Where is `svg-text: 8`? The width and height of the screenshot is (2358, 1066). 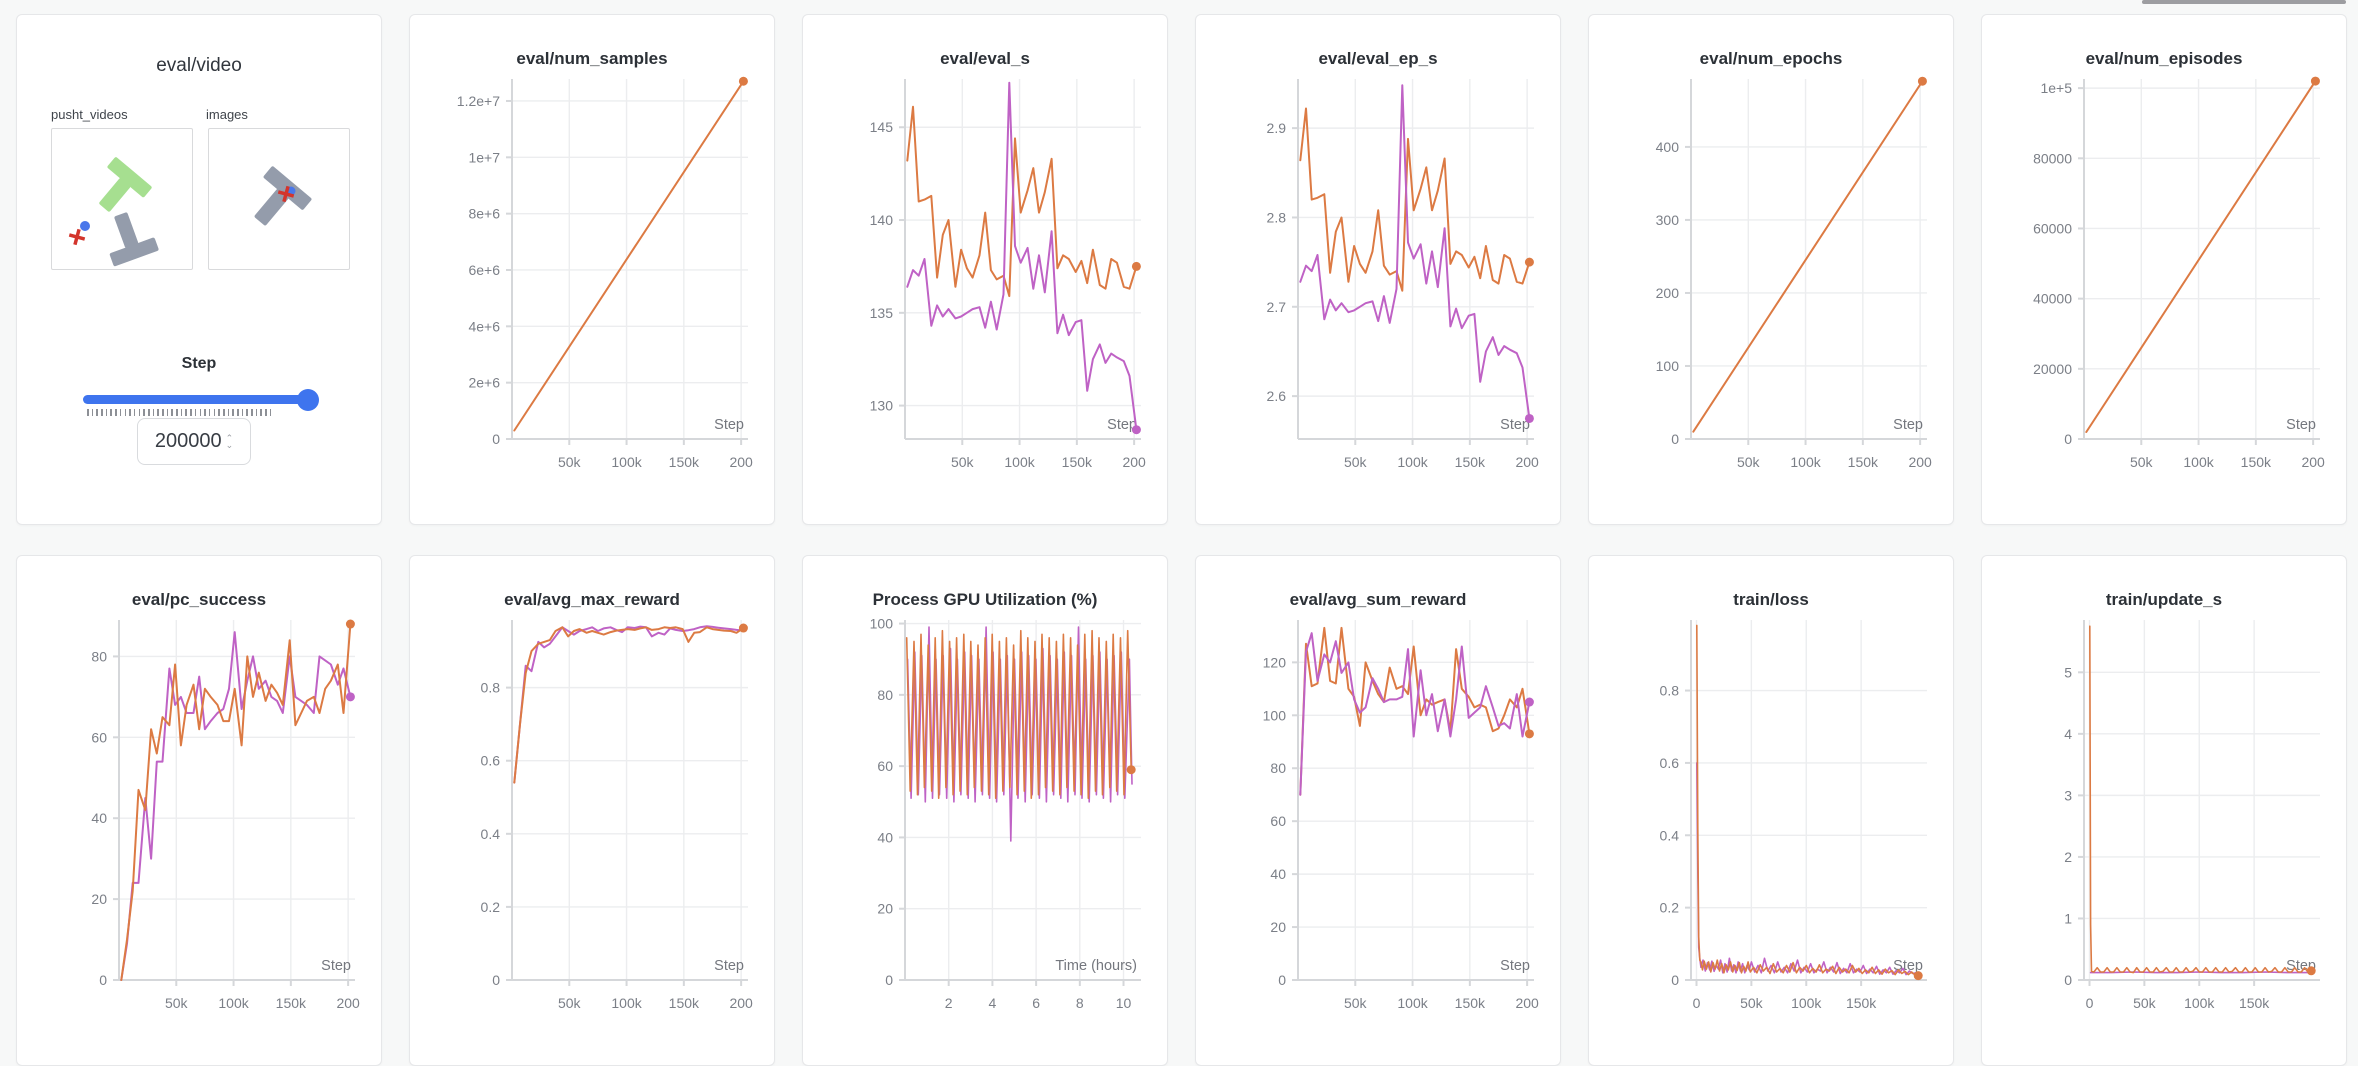
svg-text: 8 is located at coordinates (1080, 1003).